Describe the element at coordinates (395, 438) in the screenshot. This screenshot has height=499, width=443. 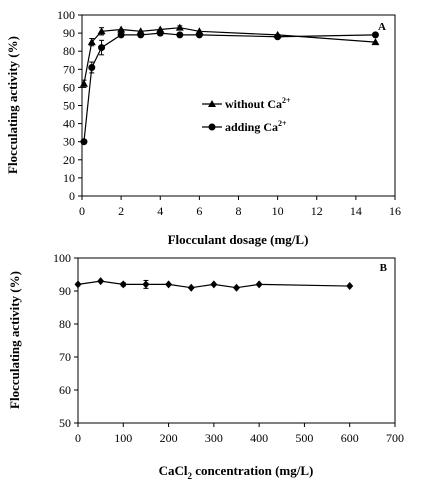
I see `x-tick-label: 700` at that location.